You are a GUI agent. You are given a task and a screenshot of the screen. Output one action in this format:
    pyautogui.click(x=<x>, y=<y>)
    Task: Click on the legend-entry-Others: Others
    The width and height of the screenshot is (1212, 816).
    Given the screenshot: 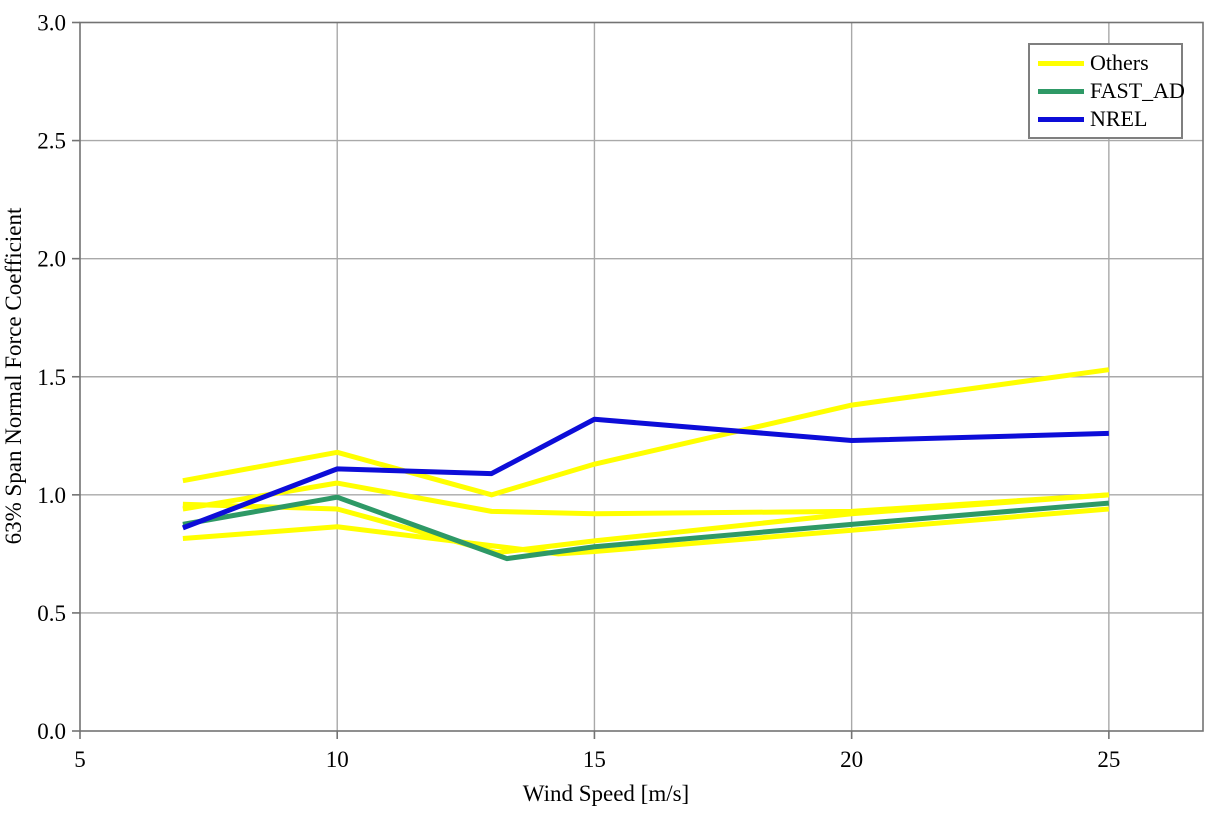 What is the action you would take?
    pyautogui.click(x=1107, y=63)
    